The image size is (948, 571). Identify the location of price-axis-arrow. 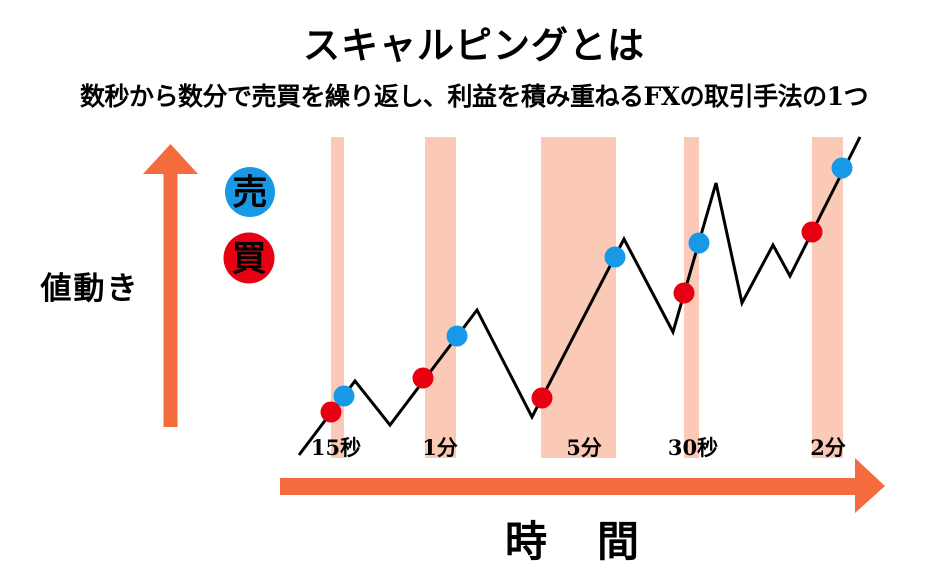
(170, 285).